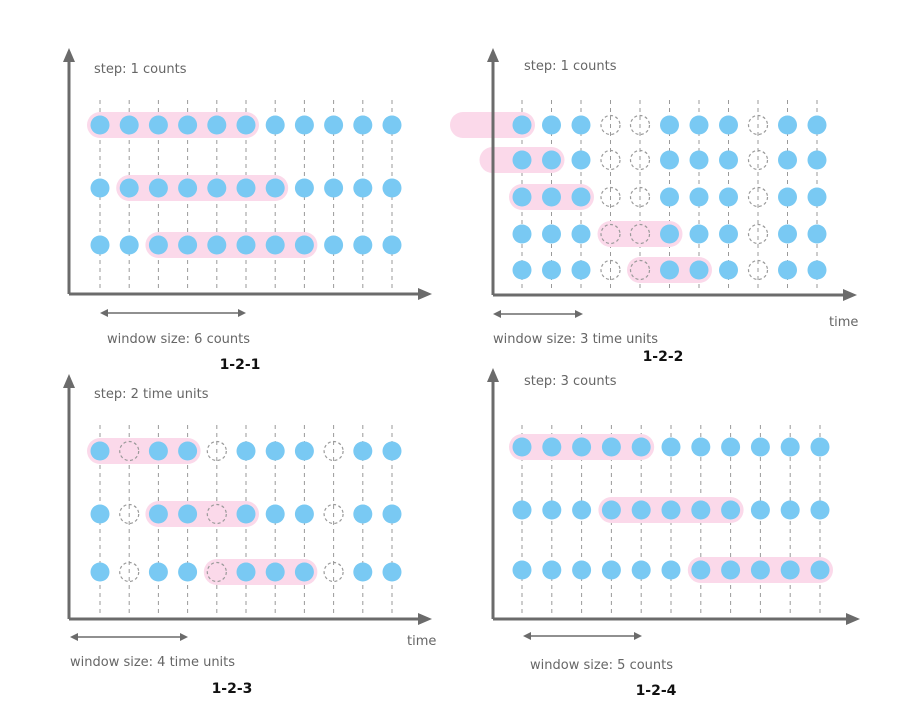  I want to click on step-label: step: 1 counts, so click(140, 69).